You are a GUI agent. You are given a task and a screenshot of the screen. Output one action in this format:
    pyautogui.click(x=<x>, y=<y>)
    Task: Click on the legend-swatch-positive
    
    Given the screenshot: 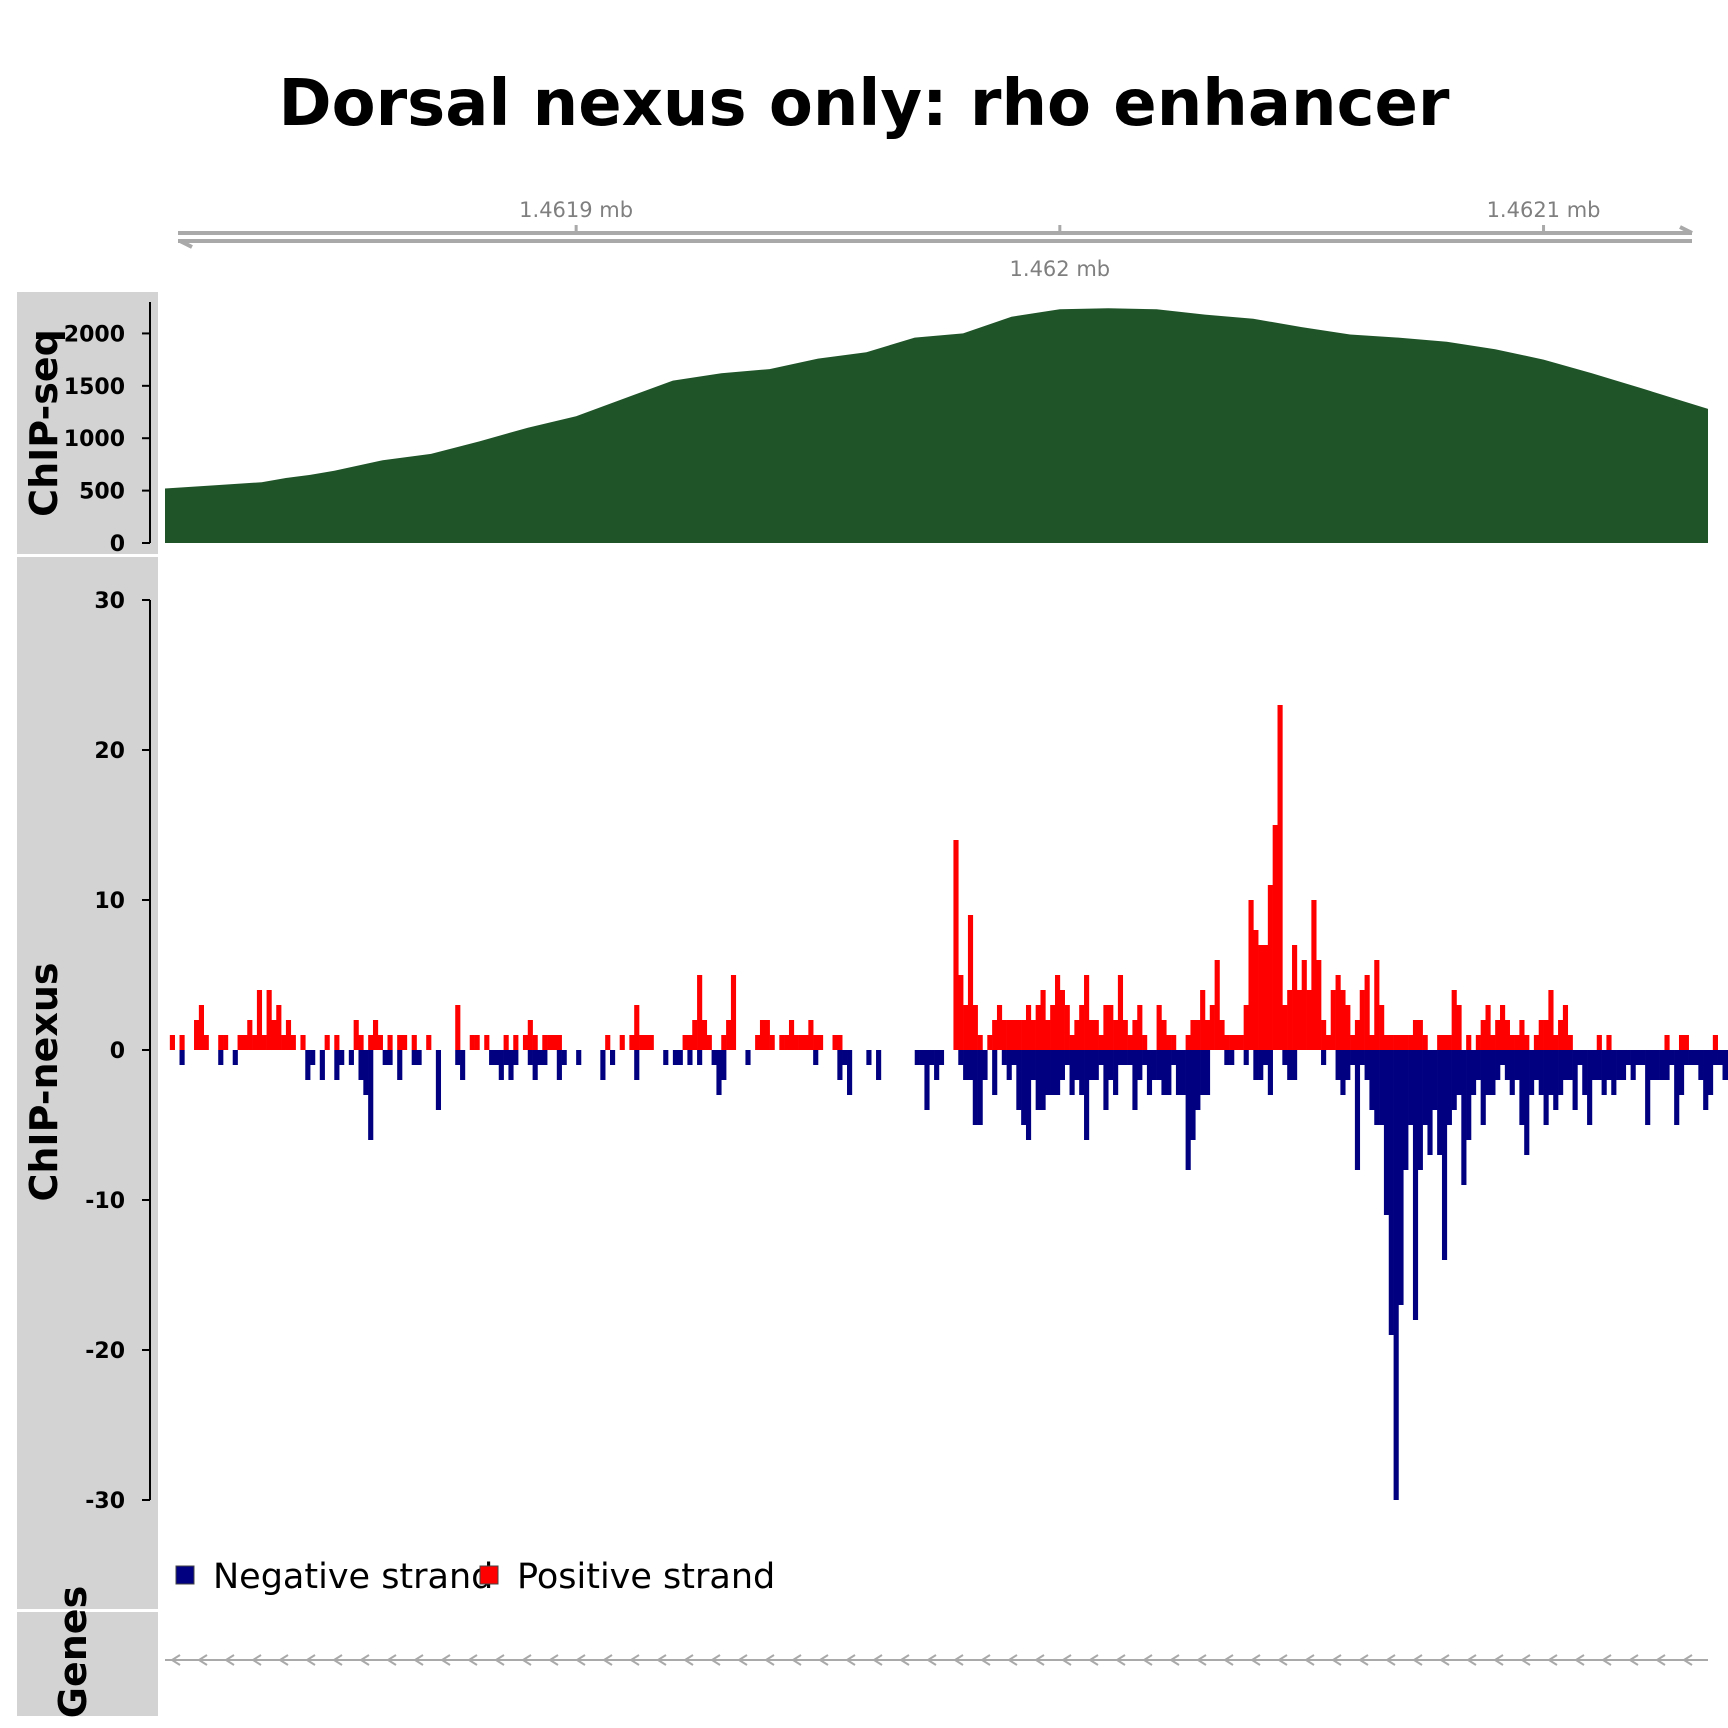 What is the action you would take?
    pyautogui.click(x=489, y=1575)
    